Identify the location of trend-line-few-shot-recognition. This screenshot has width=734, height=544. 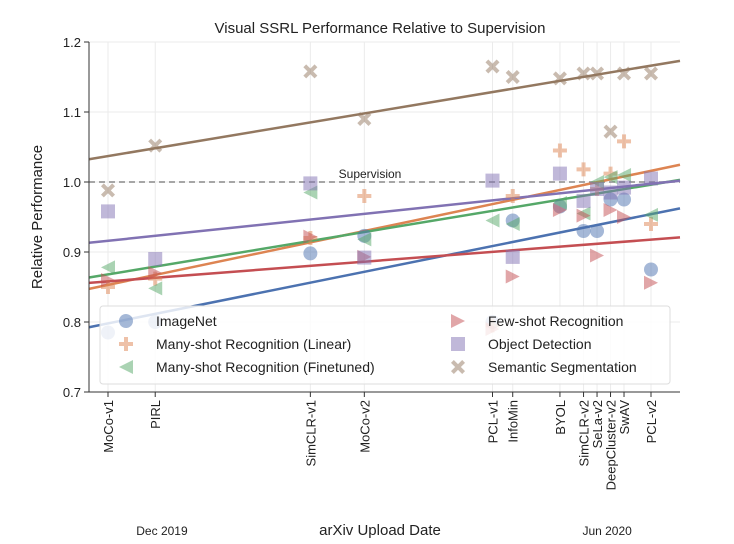
(384, 260).